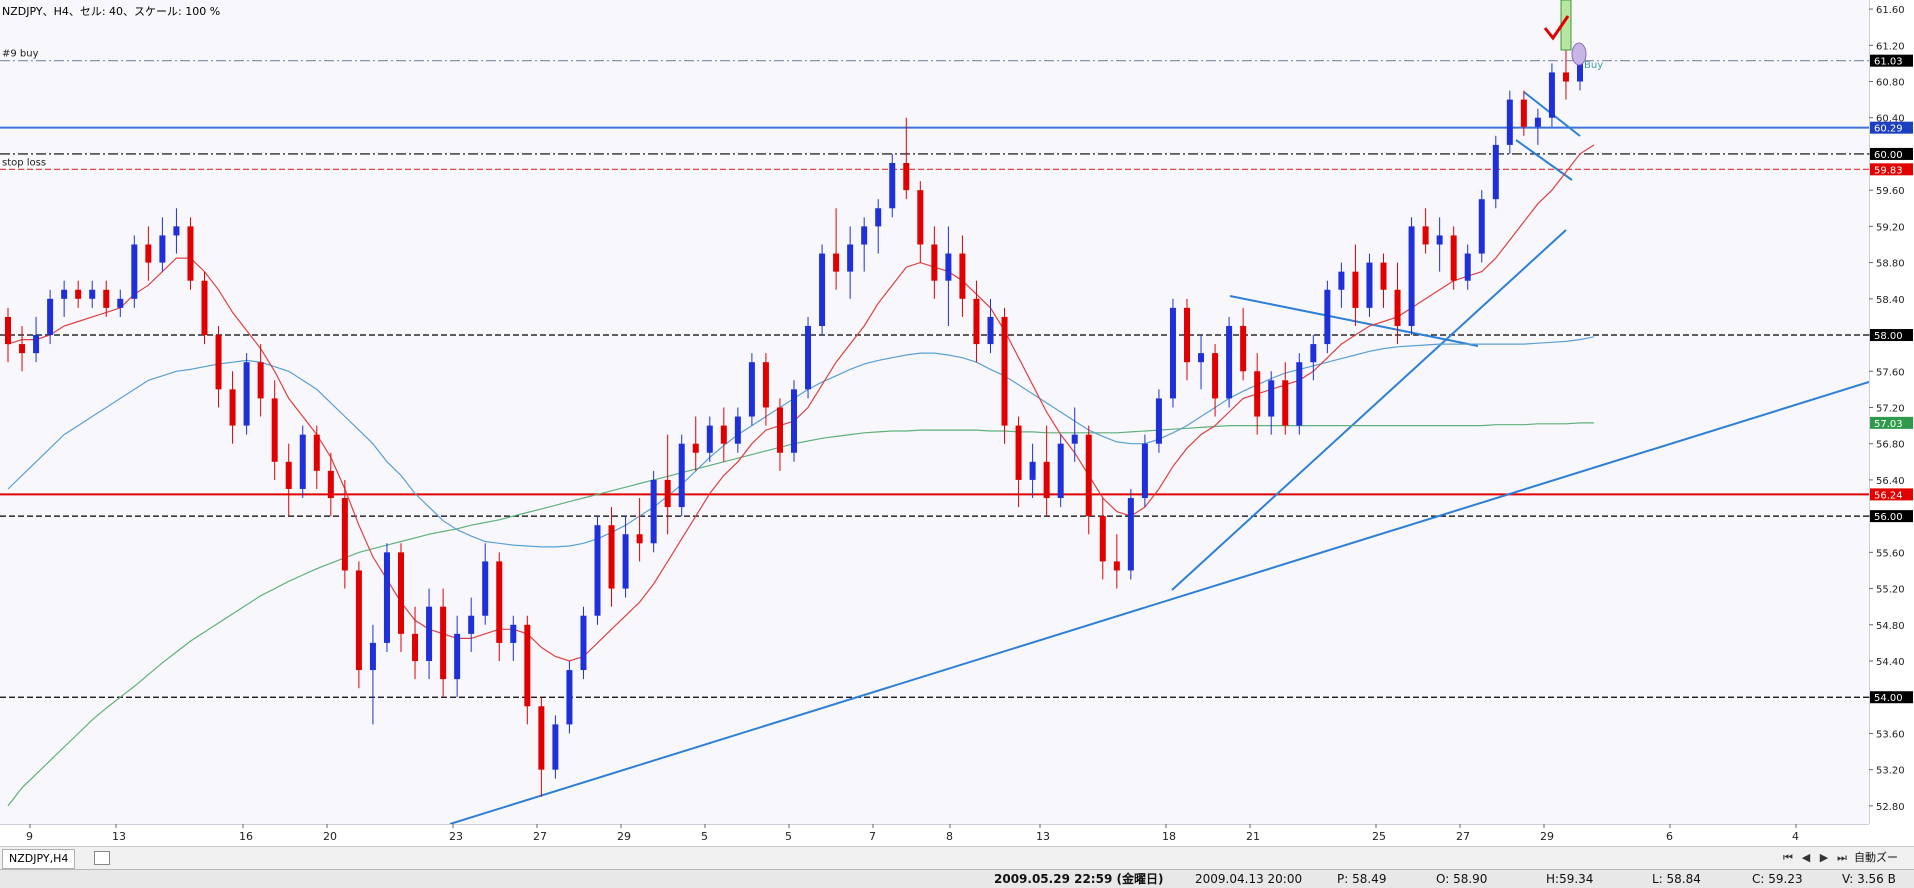 This screenshot has height=888, width=1914. I want to click on buy-marker, so click(1579, 54).